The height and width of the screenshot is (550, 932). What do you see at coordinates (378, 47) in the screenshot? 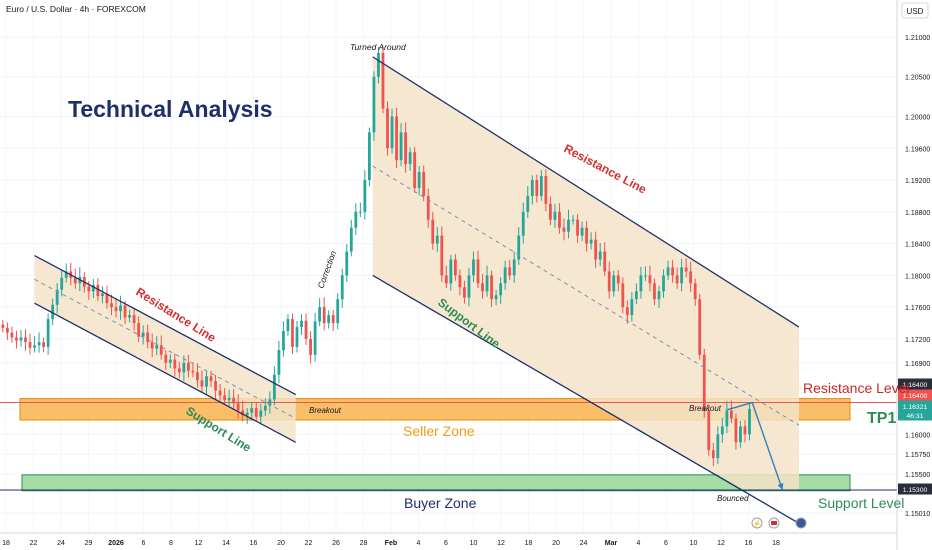
I see `turned-around-label: Turned Around` at bounding box center [378, 47].